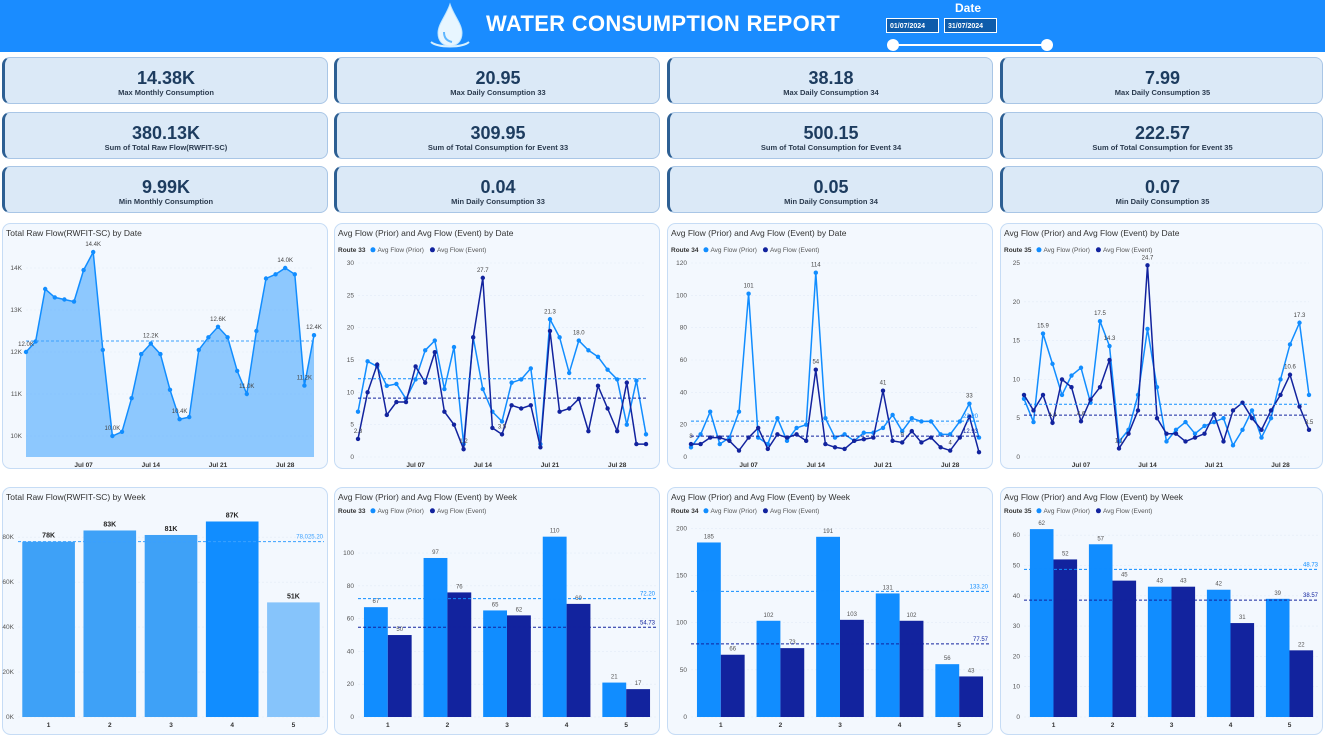 The height and width of the screenshot is (737, 1325). I want to click on data-label: 65, so click(495, 605).